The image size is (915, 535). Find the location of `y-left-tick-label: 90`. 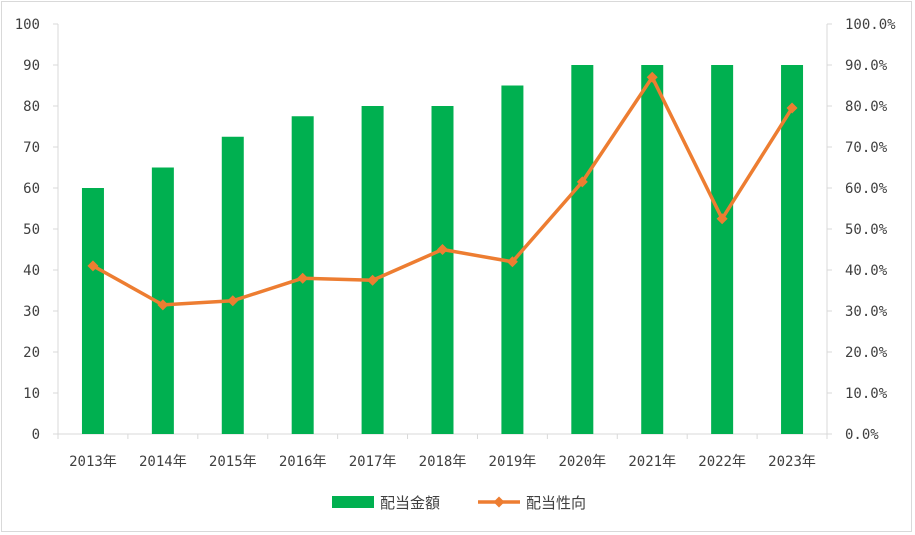

y-left-tick-label: 90 is located at coordinates (31, 66).